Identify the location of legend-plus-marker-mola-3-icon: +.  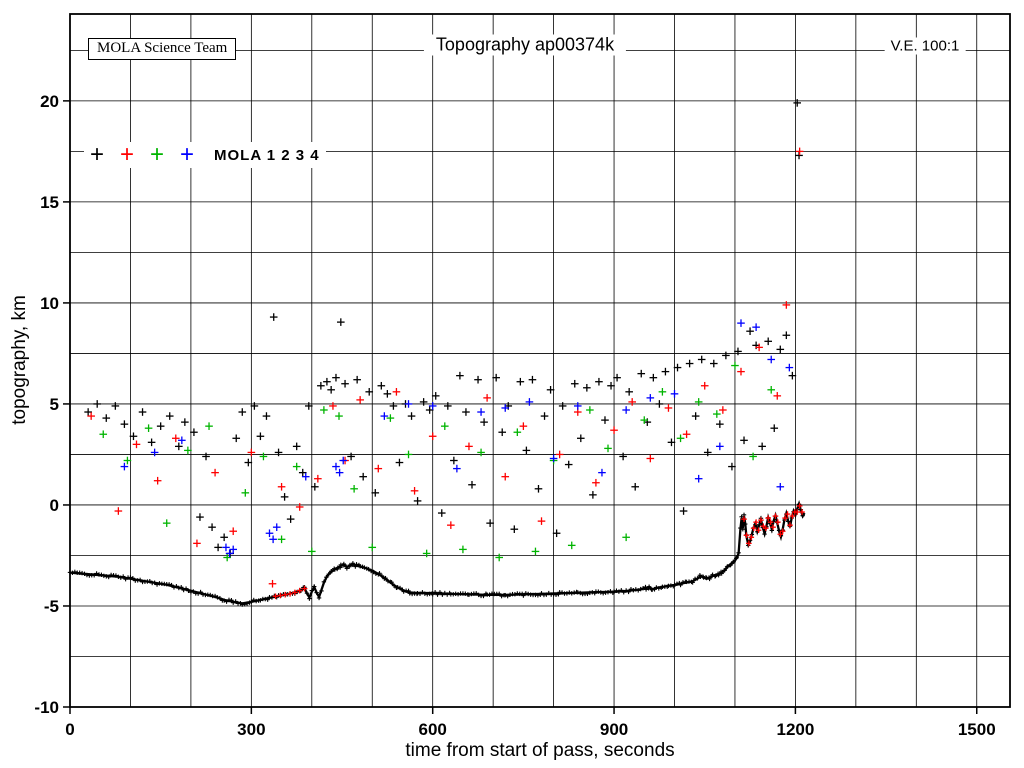
(157, 154).